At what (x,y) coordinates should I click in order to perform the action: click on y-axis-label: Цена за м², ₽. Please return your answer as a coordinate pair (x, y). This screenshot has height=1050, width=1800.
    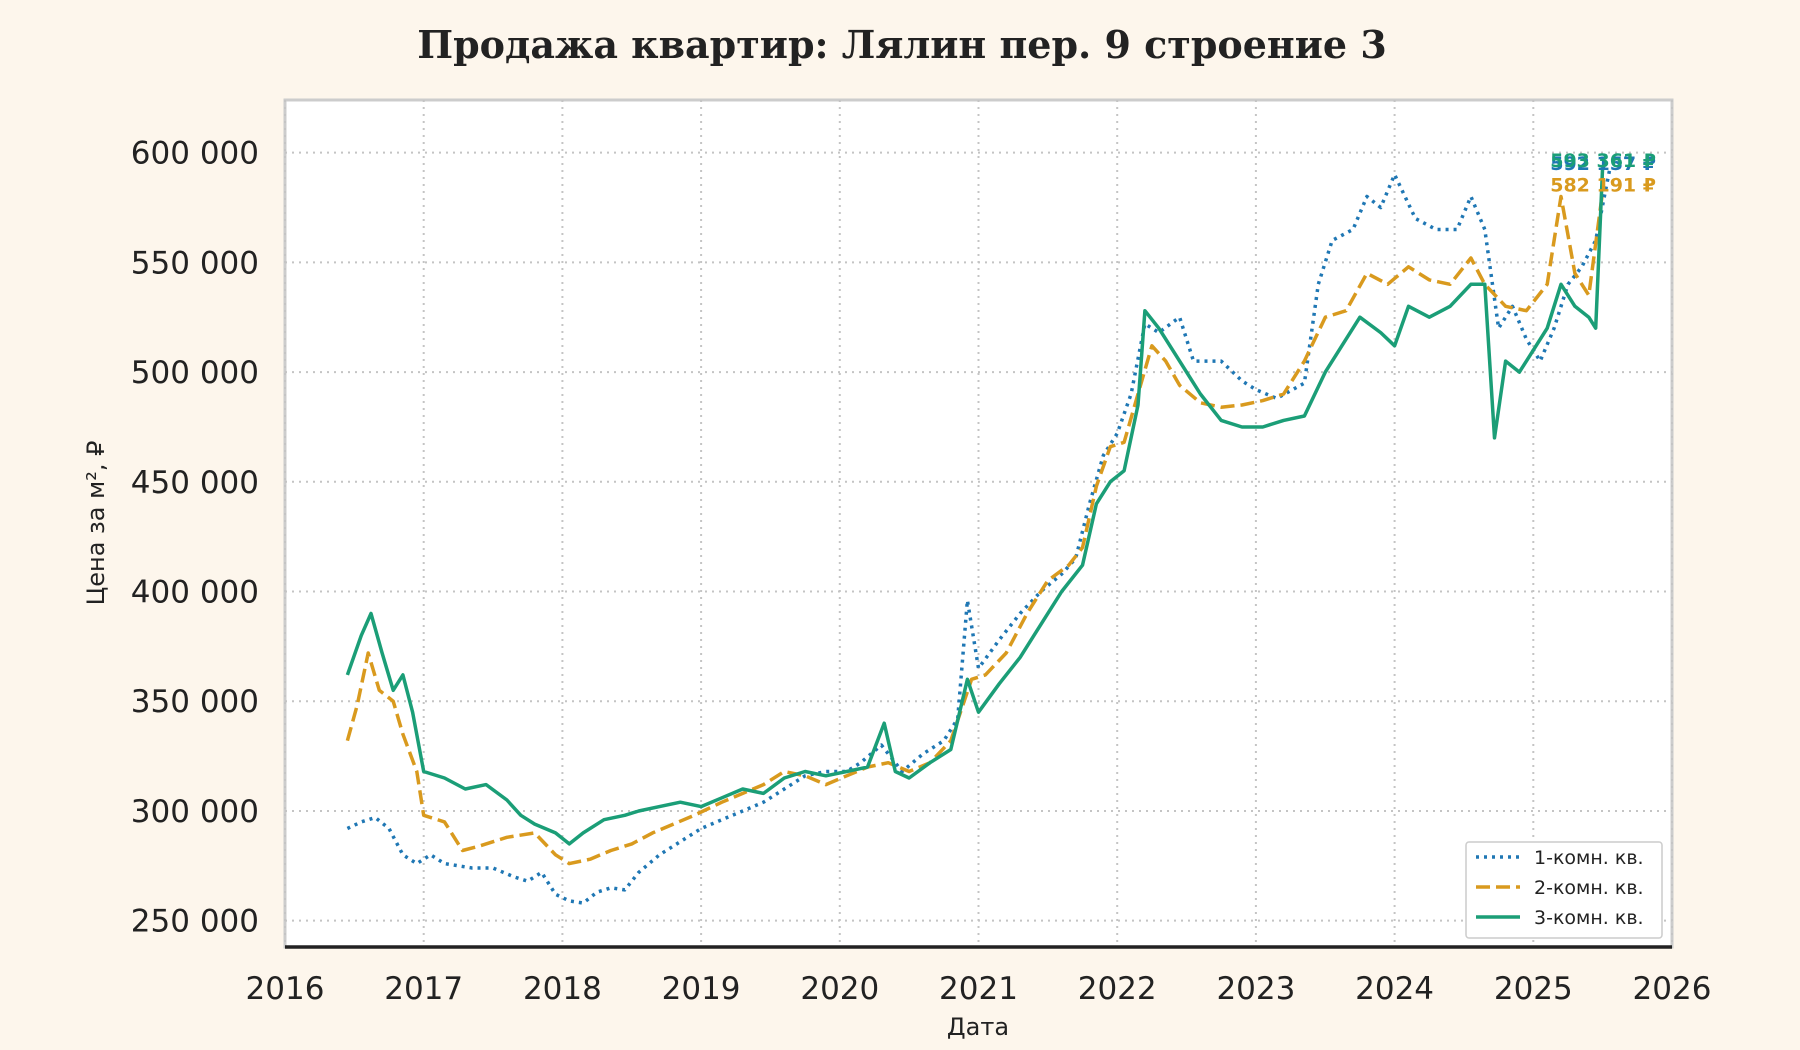
    Looking at the image, I should click on (96, 523).